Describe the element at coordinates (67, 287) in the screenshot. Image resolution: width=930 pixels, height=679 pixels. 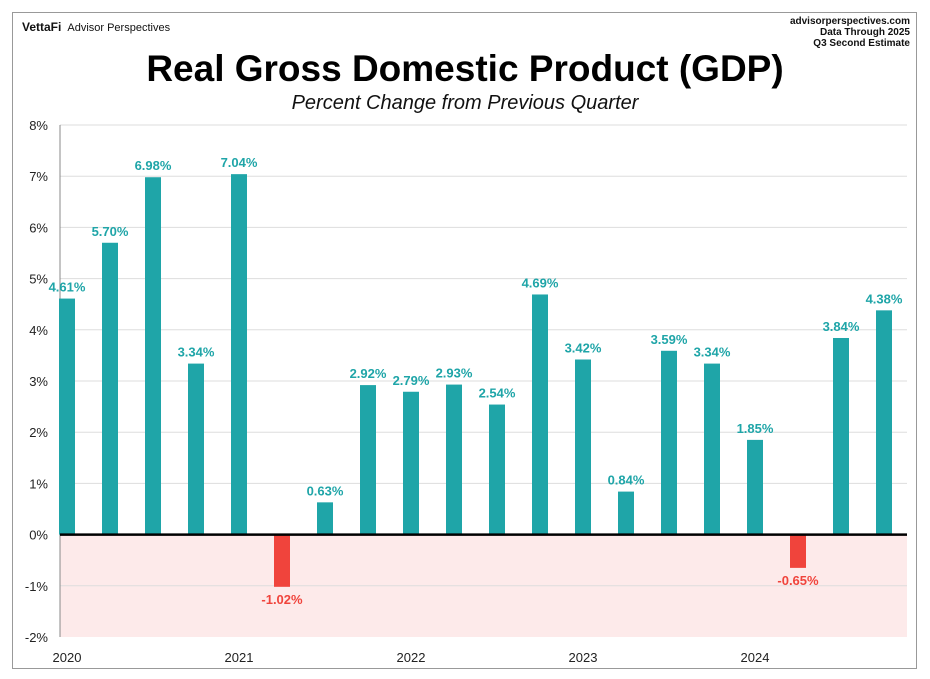
I see `data-label: 4.61%` at that location.